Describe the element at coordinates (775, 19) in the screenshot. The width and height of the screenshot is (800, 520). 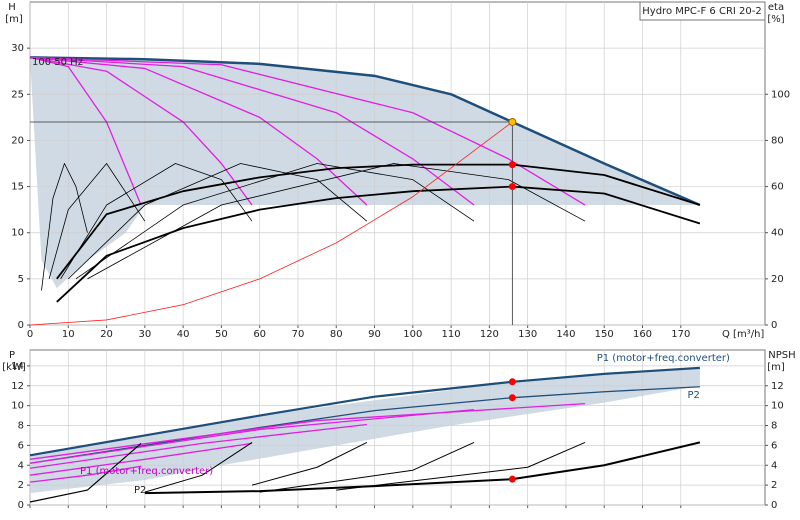
I see `y2-axis-unit: [%]` at that location.